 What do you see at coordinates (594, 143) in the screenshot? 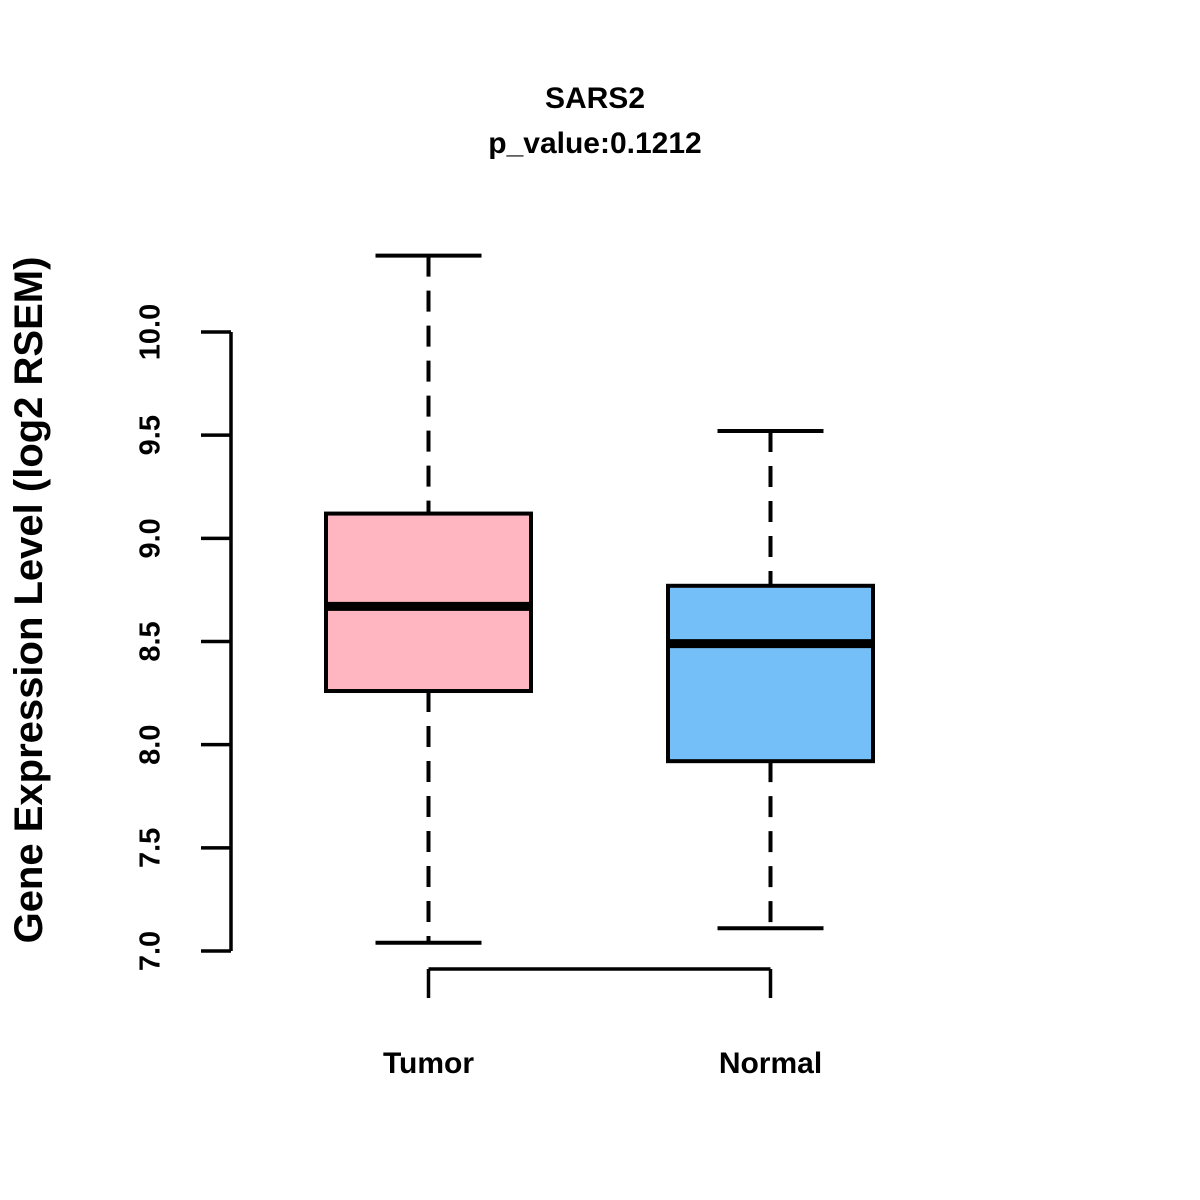
I see `chart-subtitle: p_value:0.1212` at bounding box center [594, 143].